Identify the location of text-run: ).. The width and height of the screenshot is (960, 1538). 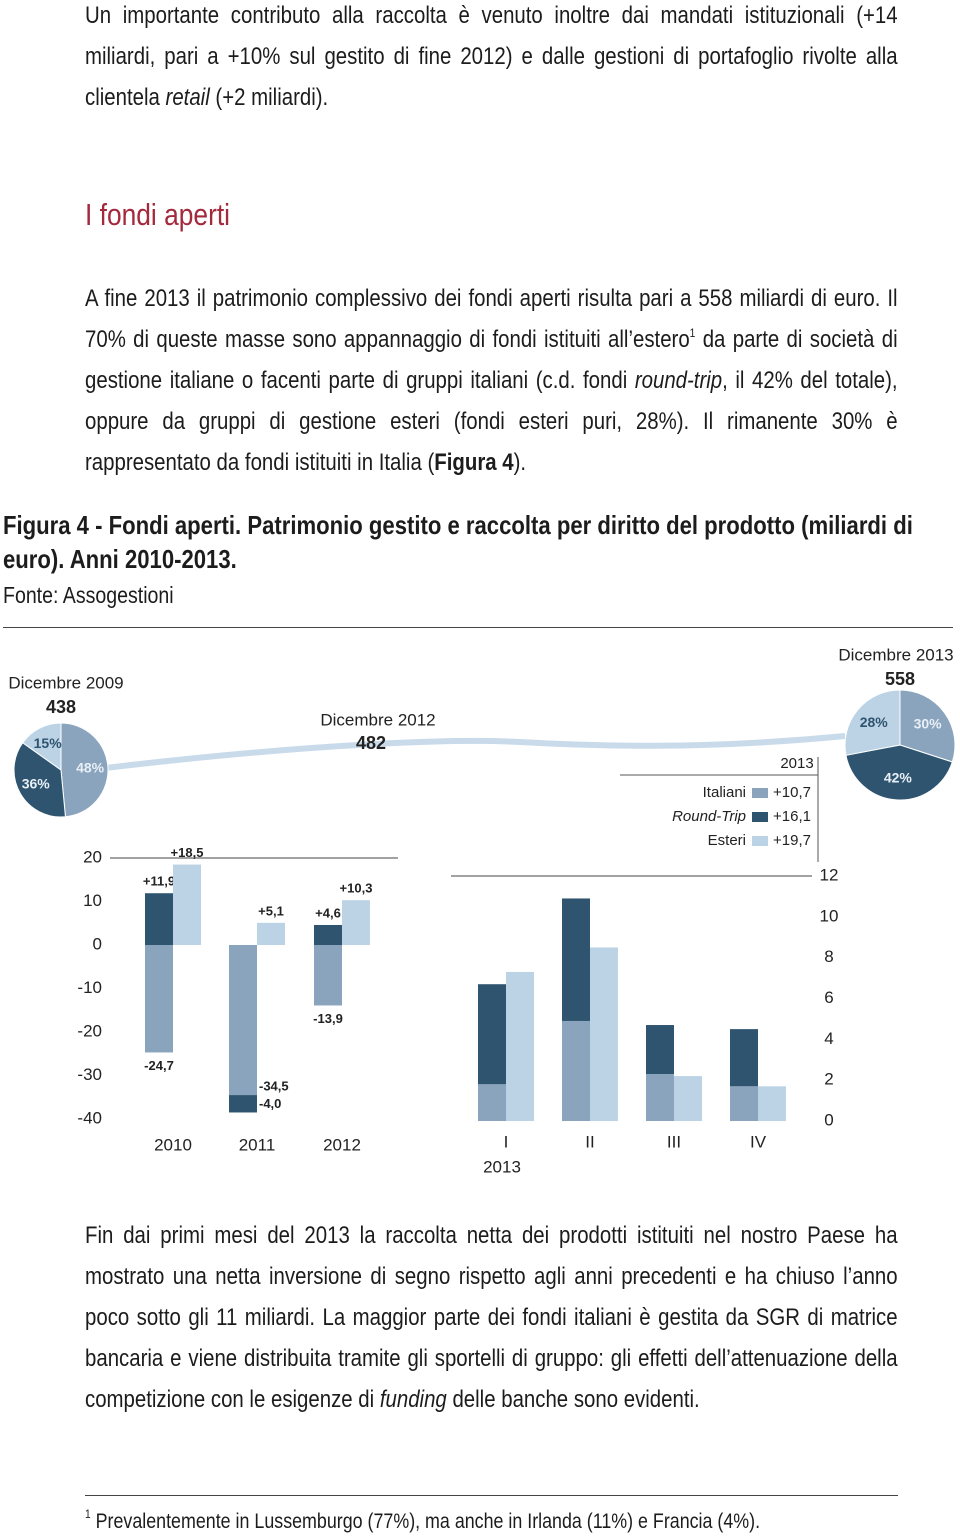
(520, 462).